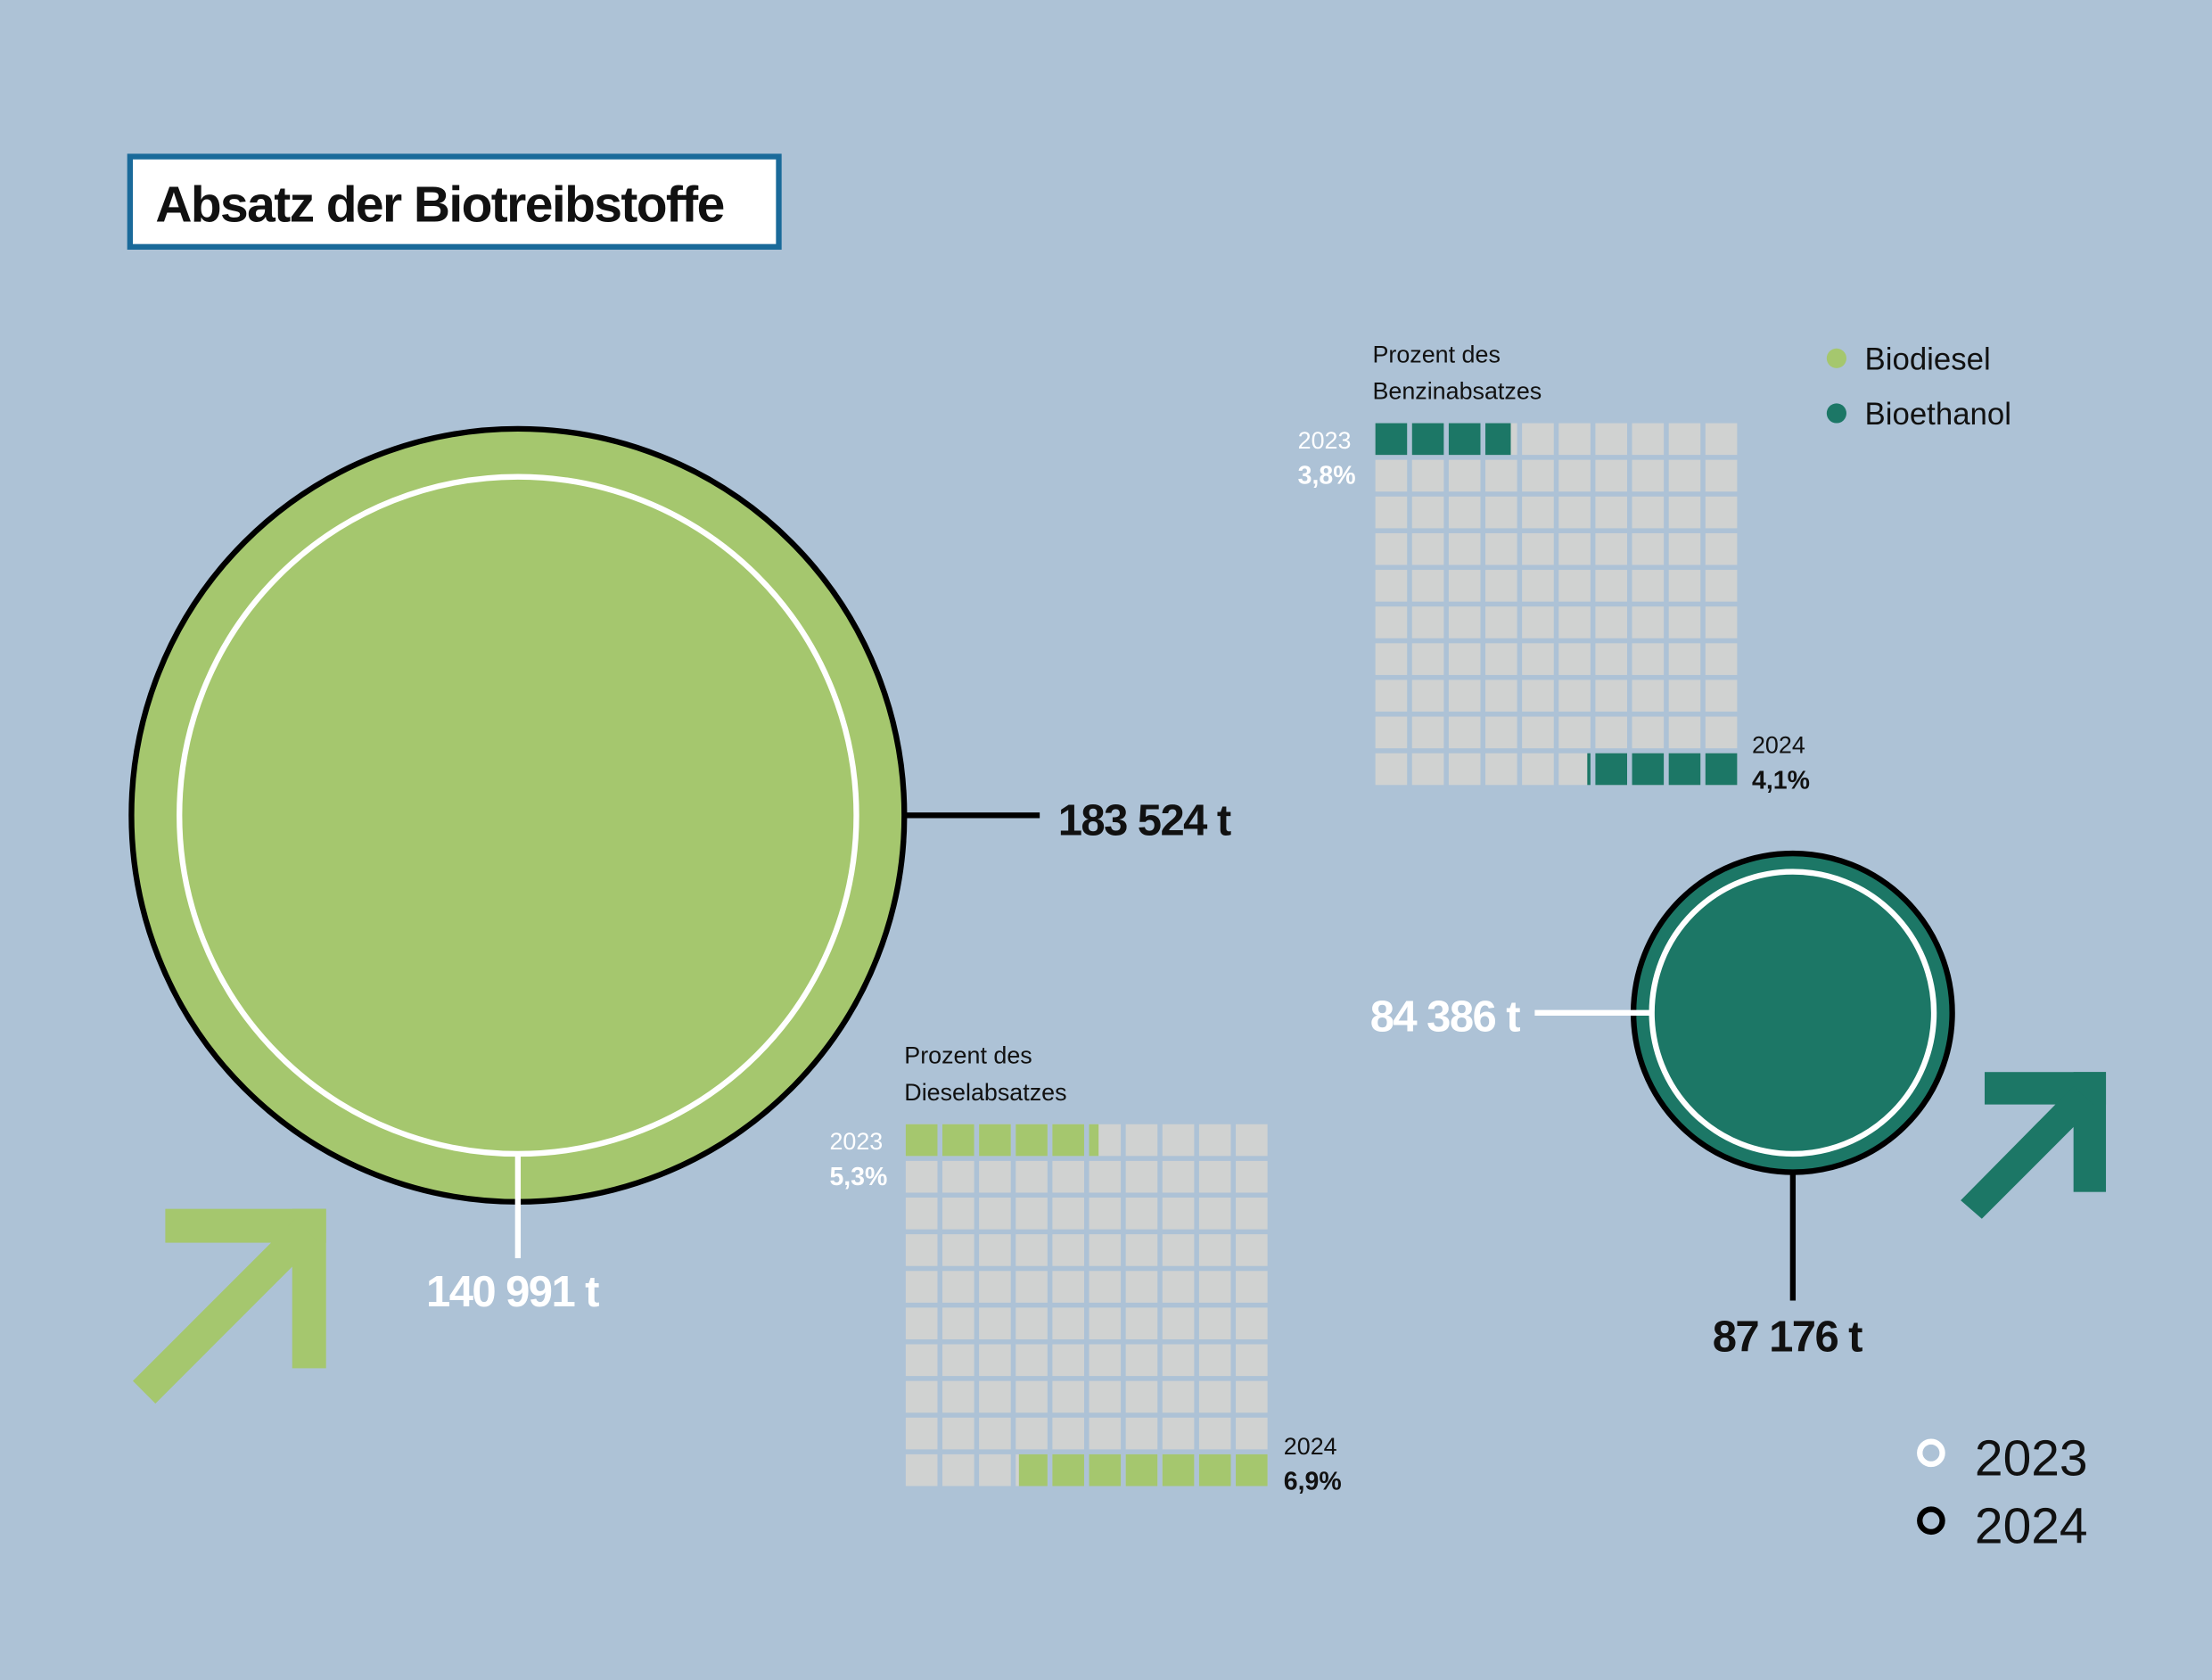 The image size is (2212, 1680). Describe the element at coordinates (1325, 440) in the screenshot. I see `benzin-2023-year: 2023` at that location.